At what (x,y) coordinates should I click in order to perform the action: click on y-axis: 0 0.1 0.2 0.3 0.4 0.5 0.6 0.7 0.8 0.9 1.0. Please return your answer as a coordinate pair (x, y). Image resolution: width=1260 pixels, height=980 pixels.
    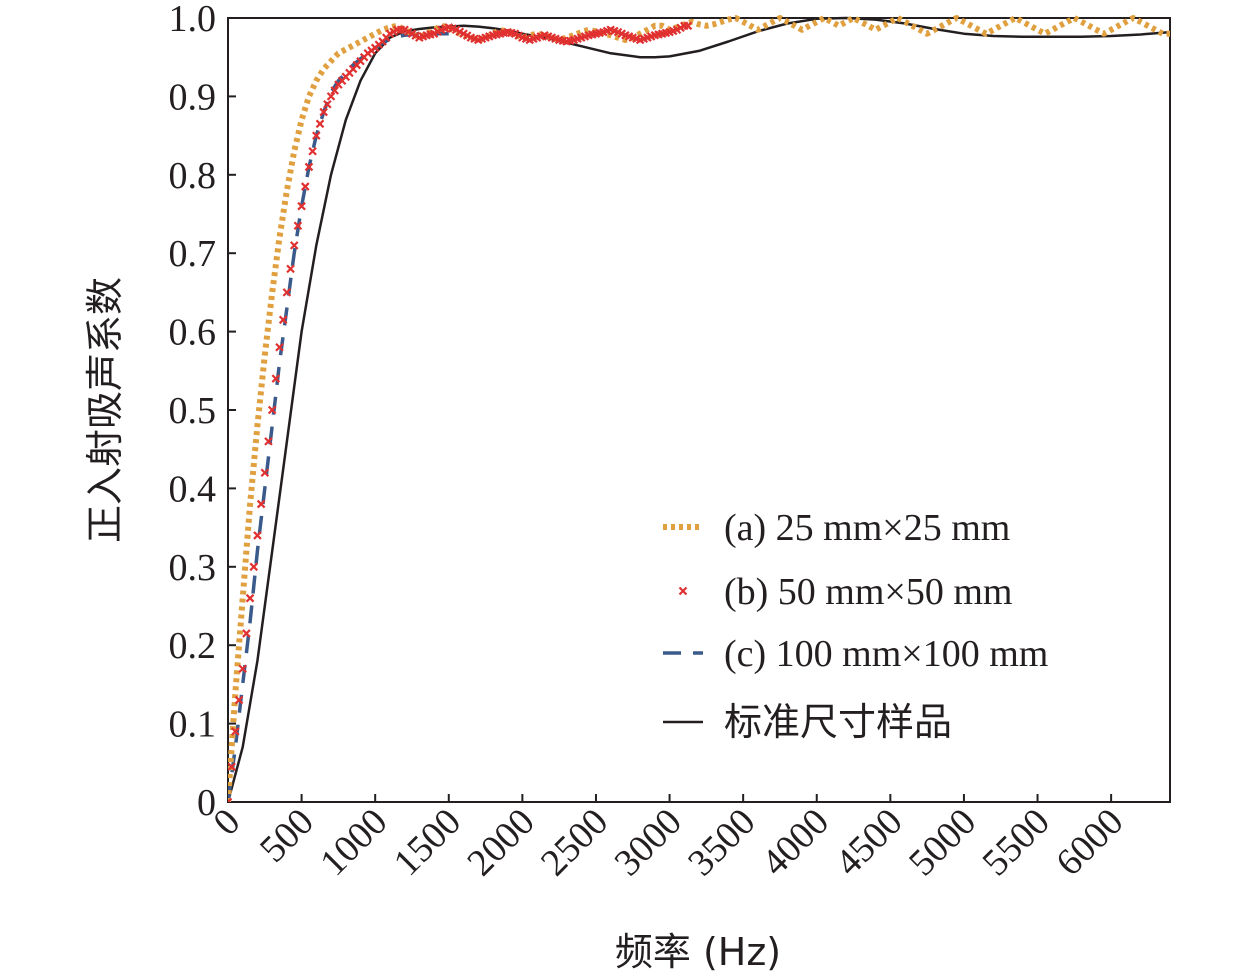
    Looking at the image, I should click on (202, 412).